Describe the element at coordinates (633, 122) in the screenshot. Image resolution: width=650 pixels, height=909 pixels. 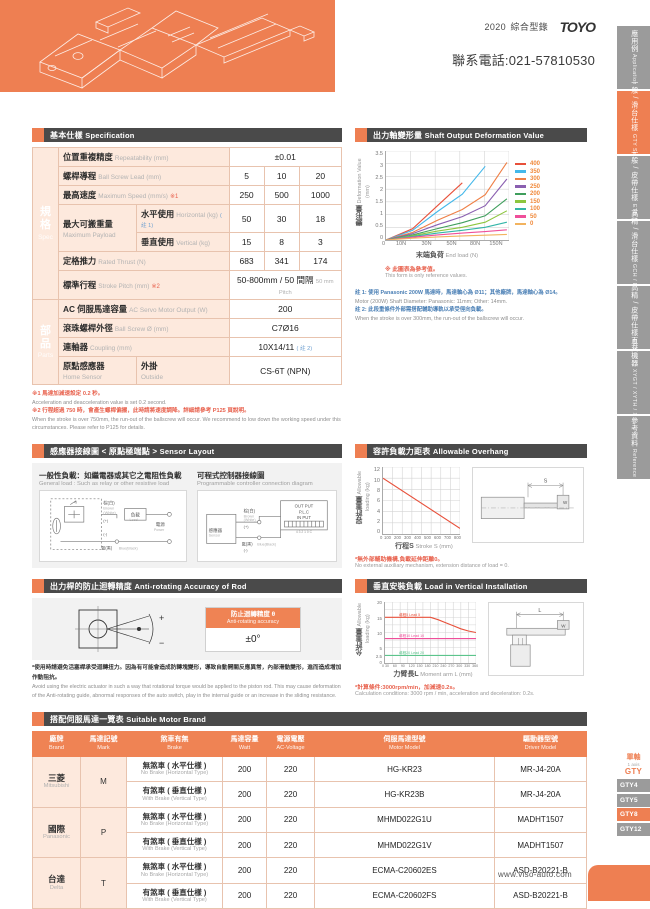
I see `sidebar-tab-gty-series: 一般 / 滑台仕樣 GTY Series` at that location.